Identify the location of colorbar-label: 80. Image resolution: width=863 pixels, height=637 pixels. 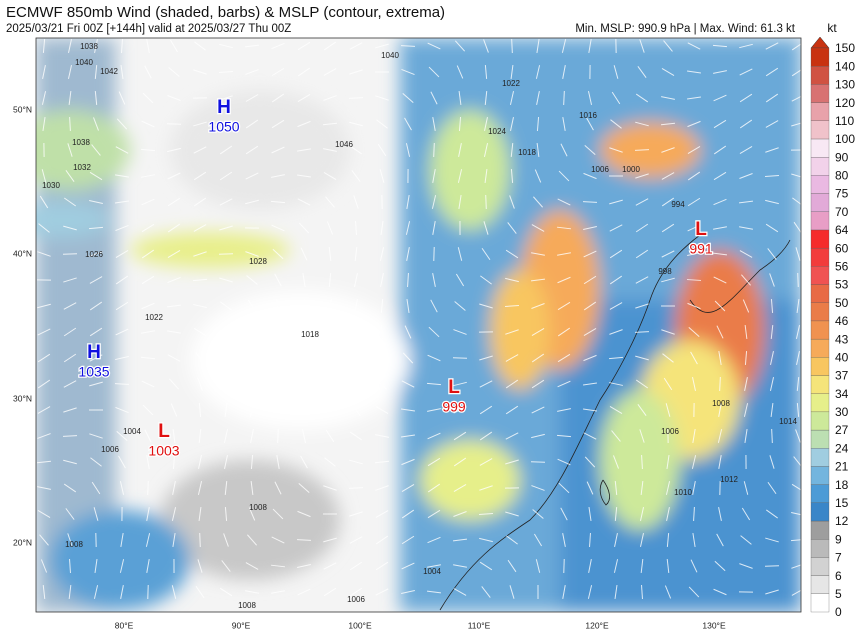
(842, 176).